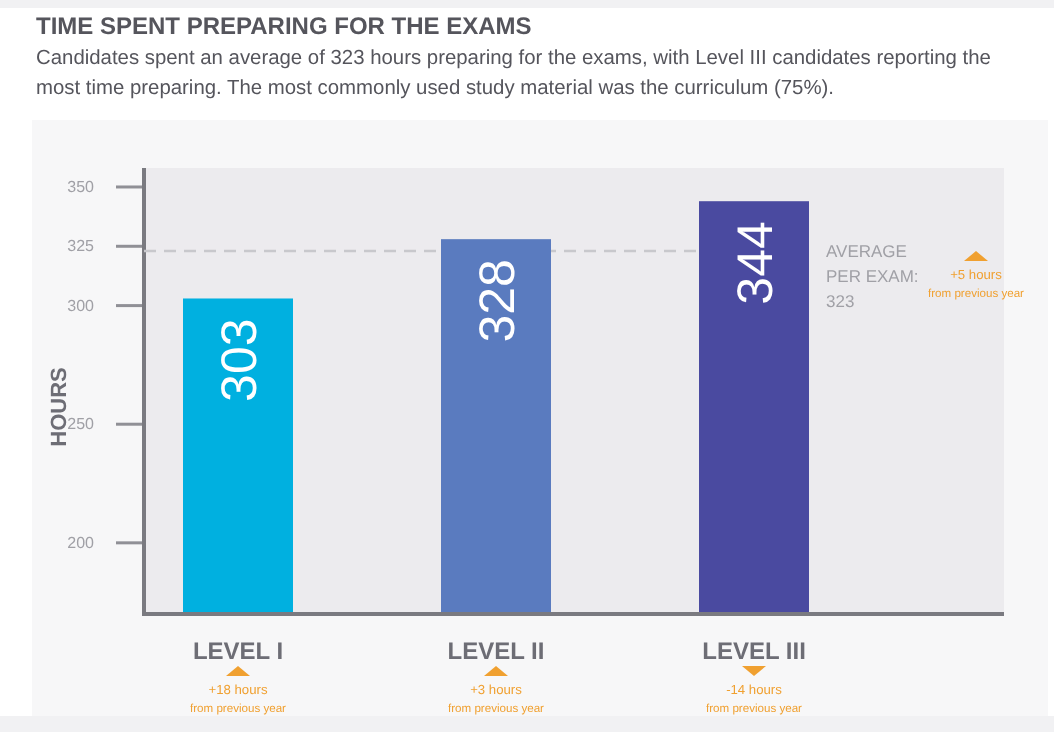 The height and width of the screenshot is (732, 1054). I want to click on x-tick-label: LEVEL II, so click(496, 651).